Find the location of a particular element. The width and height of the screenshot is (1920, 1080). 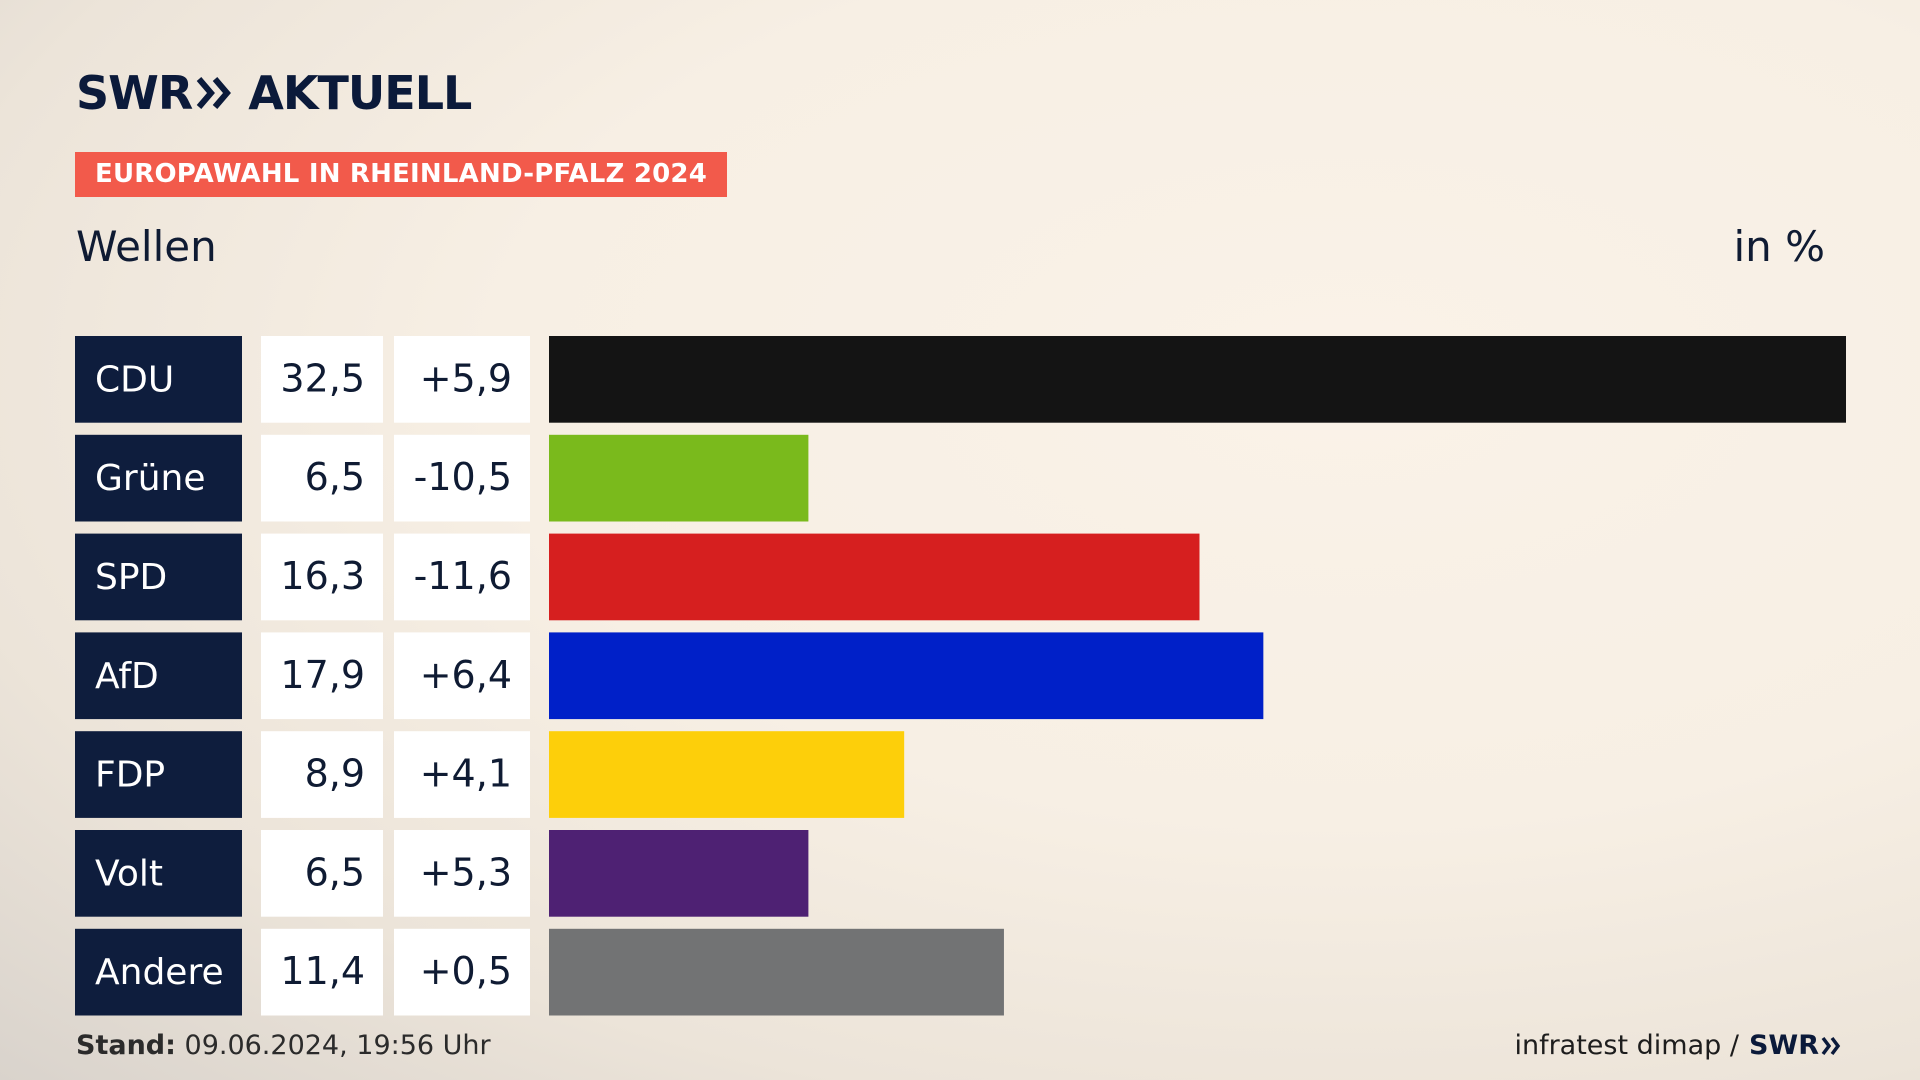

headline-badge: EUROPAWAHL IN RHEINLAND-PFALZ 2024 is located at coordinates (401, 174).